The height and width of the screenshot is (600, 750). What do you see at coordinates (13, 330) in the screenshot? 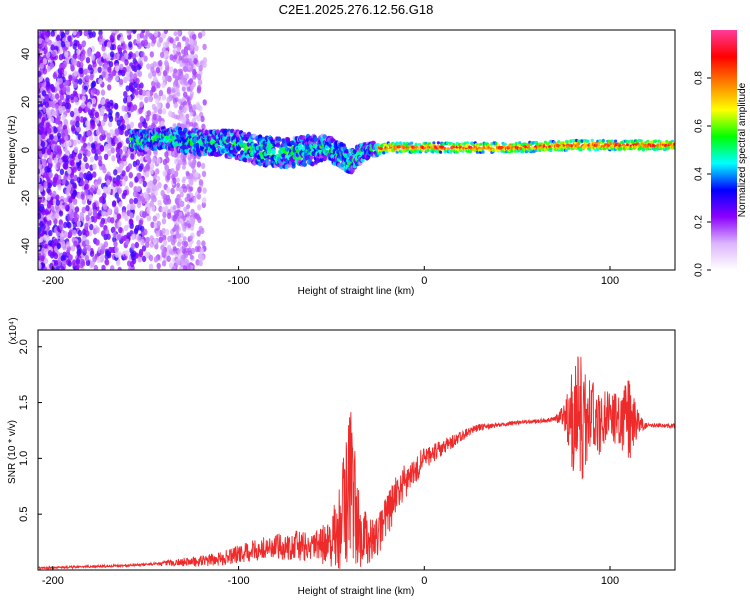
I see `snr-multiplier-label: (x10⁴)` at bounding box center [13, 330].